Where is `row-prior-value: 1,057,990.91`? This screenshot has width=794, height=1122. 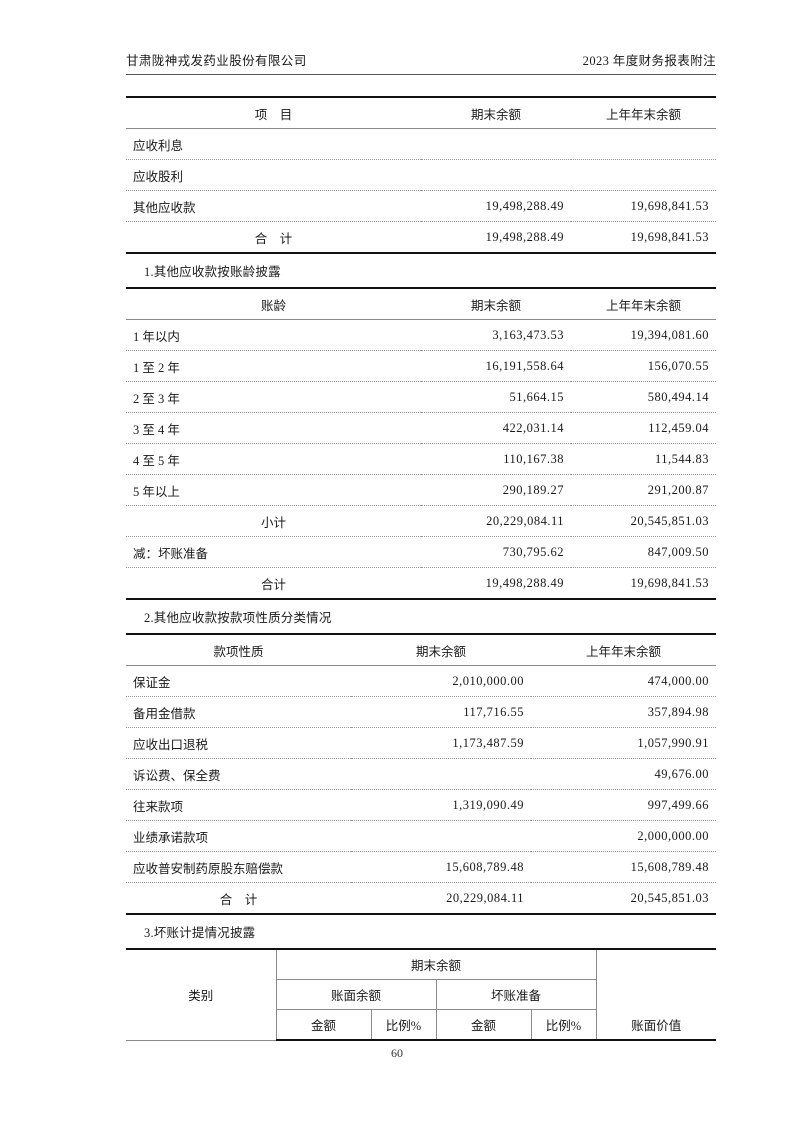
row-prior-value: 1,057,990.91 is located at coordinates (623, 743).